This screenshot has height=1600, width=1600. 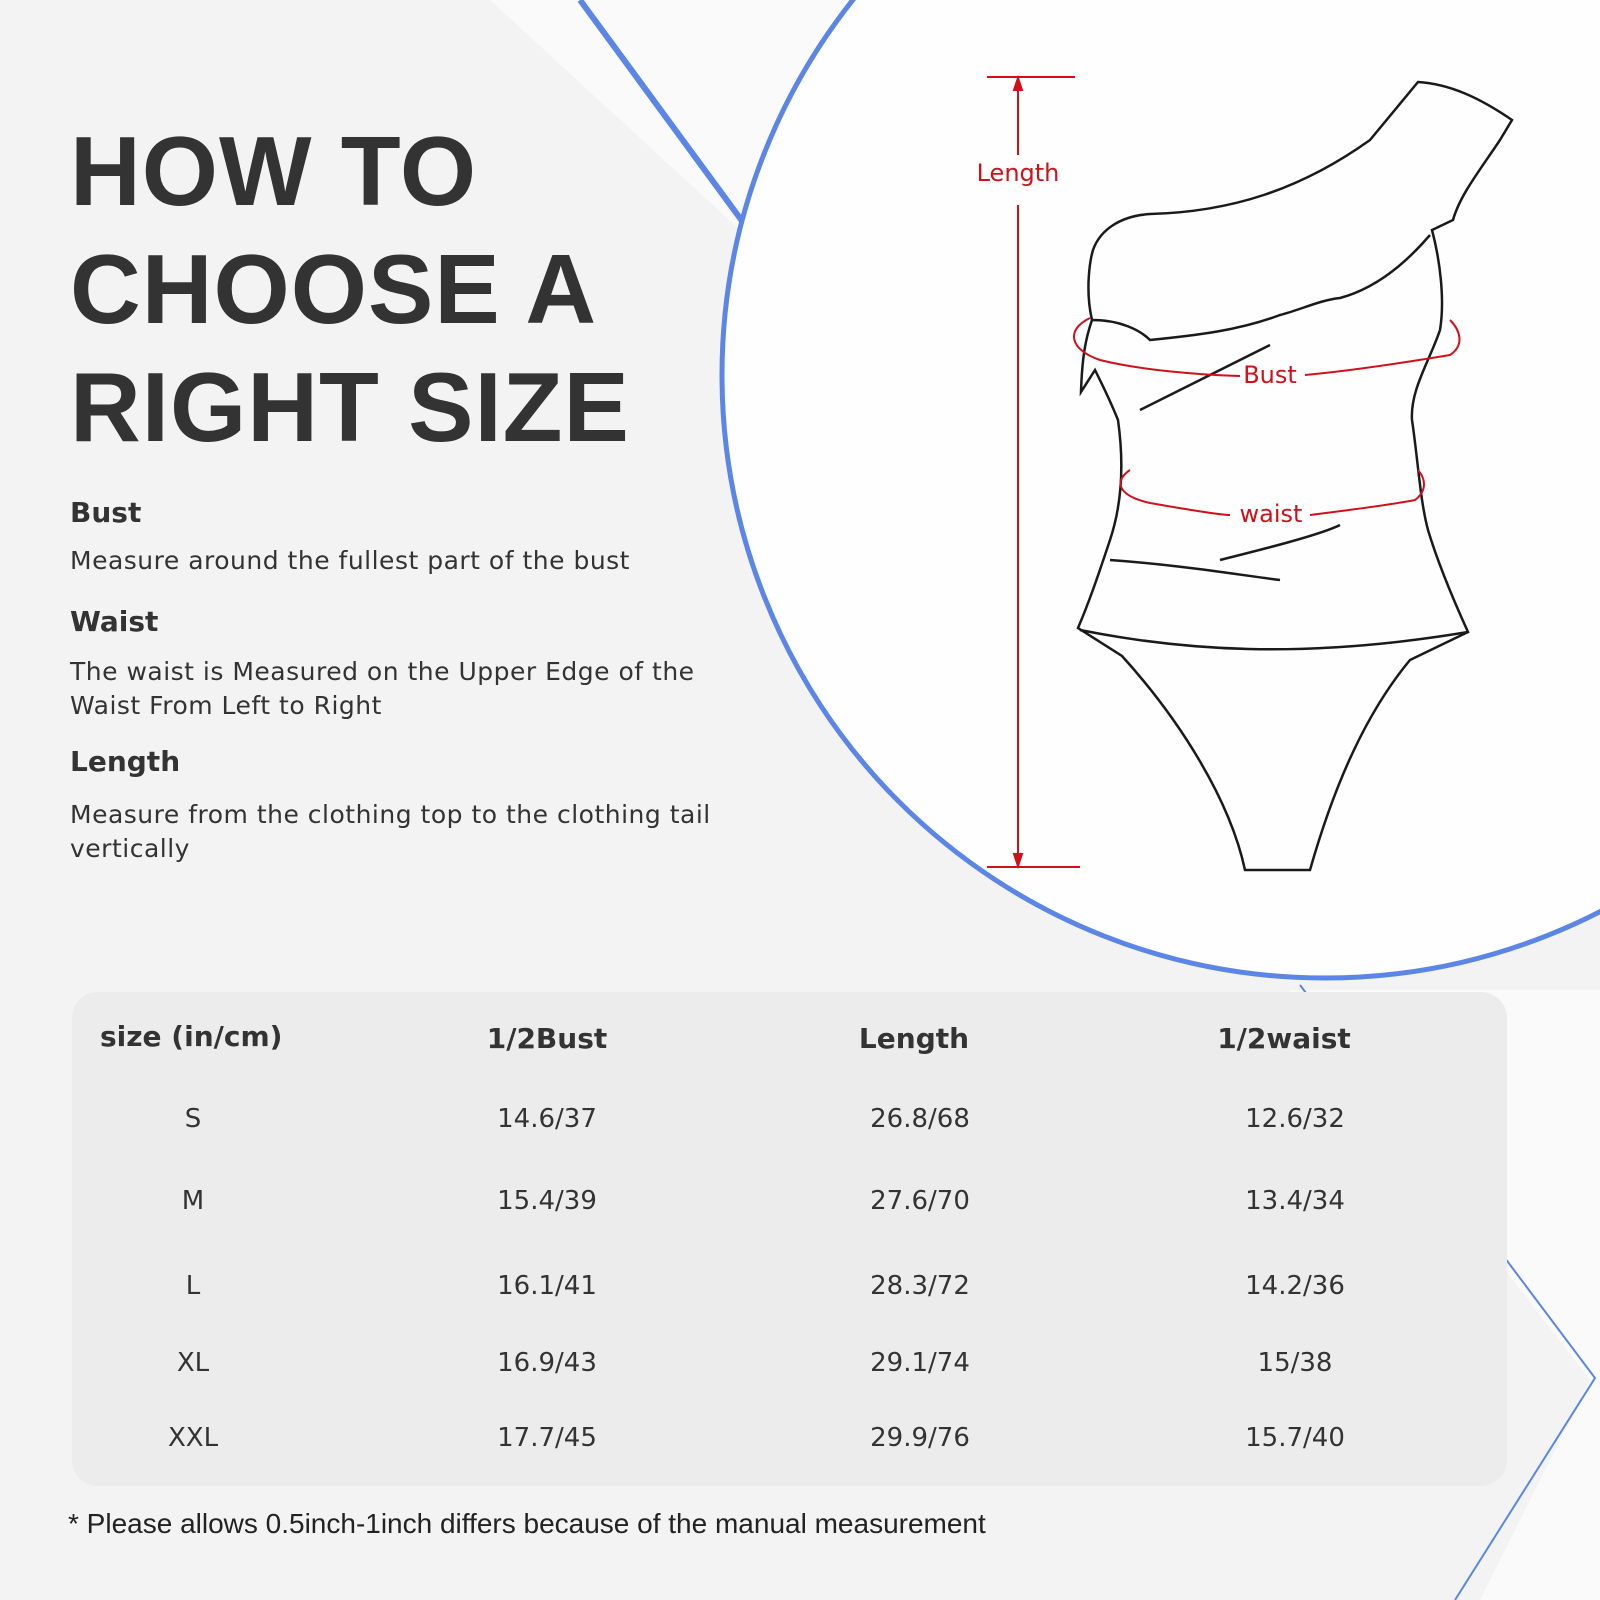 I want to click on measurement-lines, so click(x=1224, y=472).